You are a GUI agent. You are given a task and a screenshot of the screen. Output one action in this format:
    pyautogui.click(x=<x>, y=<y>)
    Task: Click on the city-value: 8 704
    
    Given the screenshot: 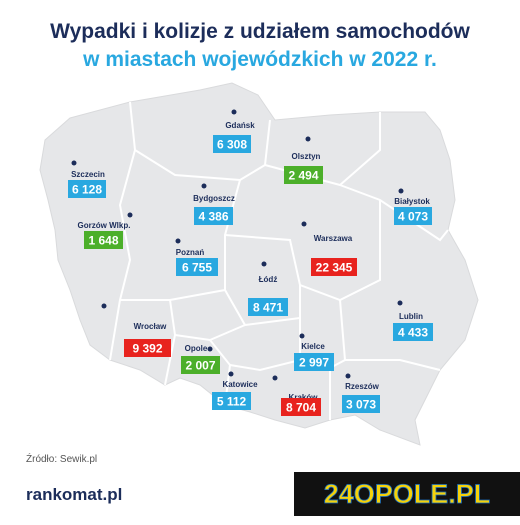 What is the action you would take?
    pyautogui.click(x=301, y=408)
    